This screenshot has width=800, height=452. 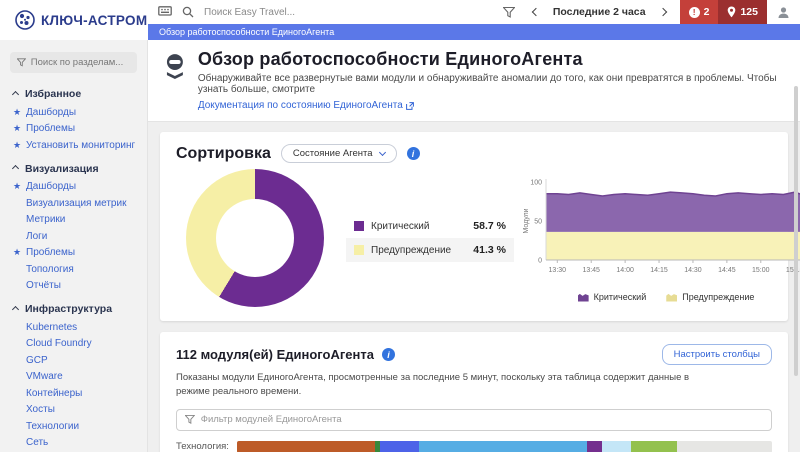 I want to click on documentation-link-label: Документация по состоянию ЕдиногоАгента, so click(x=300, y=105).